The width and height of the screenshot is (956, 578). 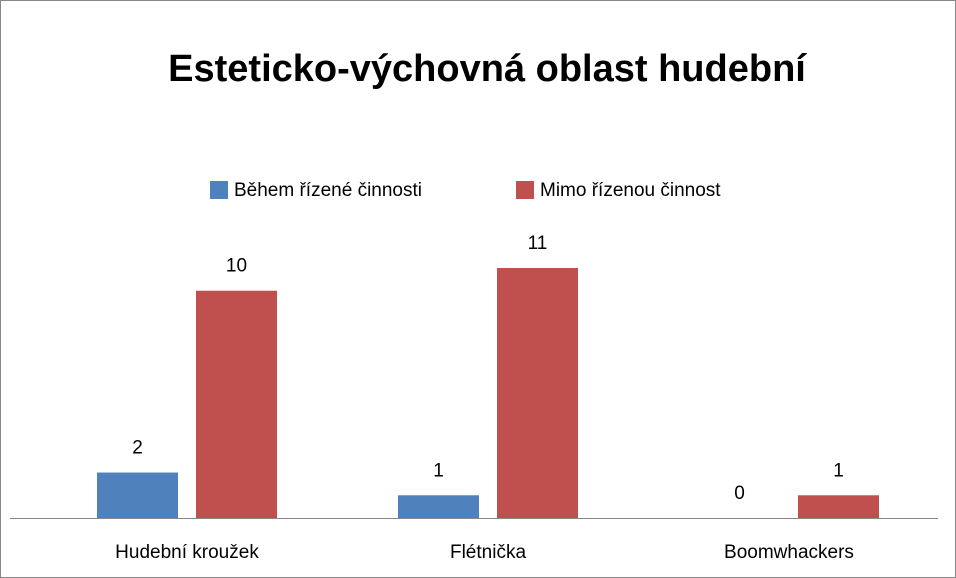 What do you see at coordinates (630, 190) in the screenshot?
I see `legend-label: Mimo řízenou činnost` at bounding box center [630, 190].